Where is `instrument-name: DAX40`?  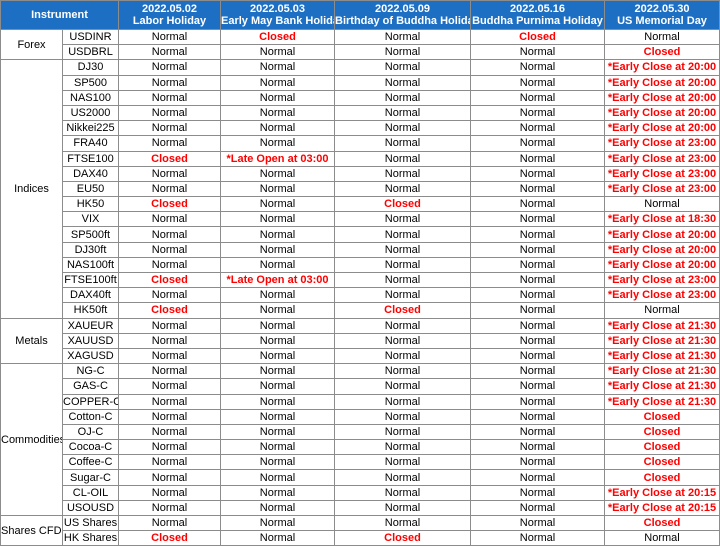 instrument-name: DAX40 is located at coordinates (90, 173).